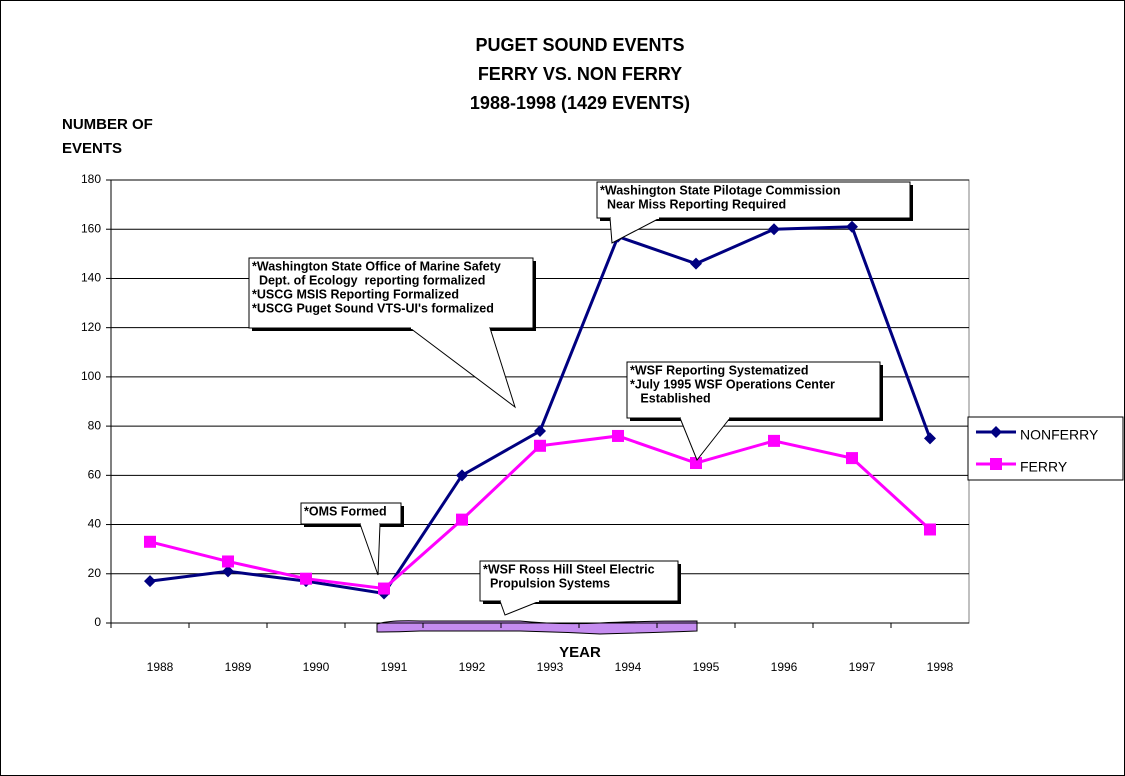 The width and height of the screenshot is (1125, 776). Describe the element at coordinates (95, 425) in the screenshot. I see `y-tick-label: 80` at that location.